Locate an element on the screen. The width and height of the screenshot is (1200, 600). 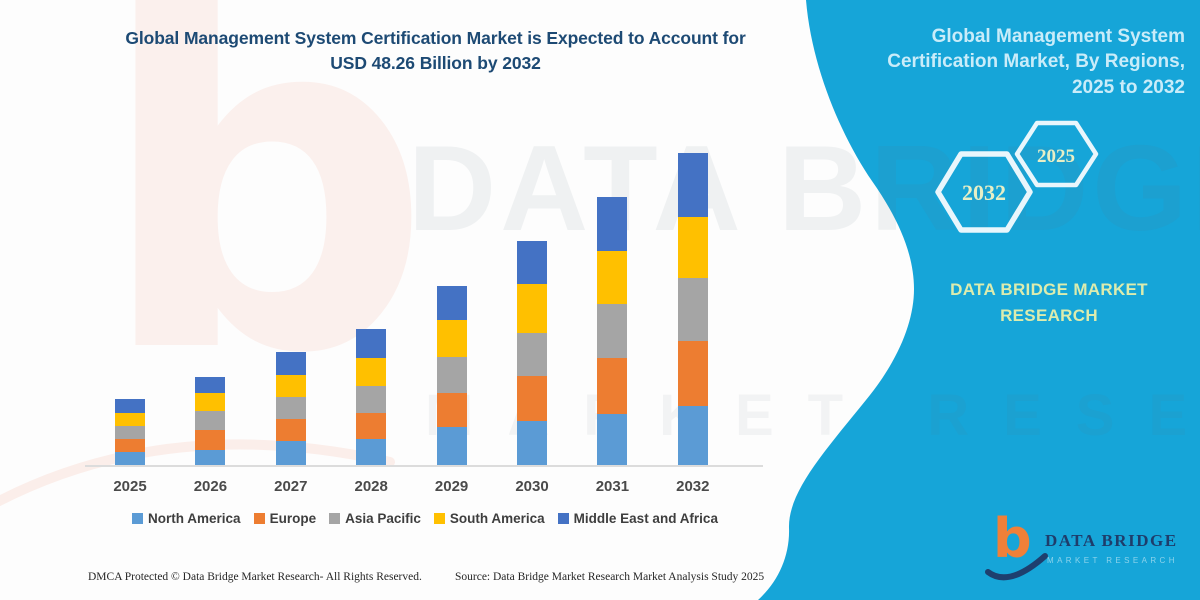
bar-2032 is located at coordinates (692, 309).